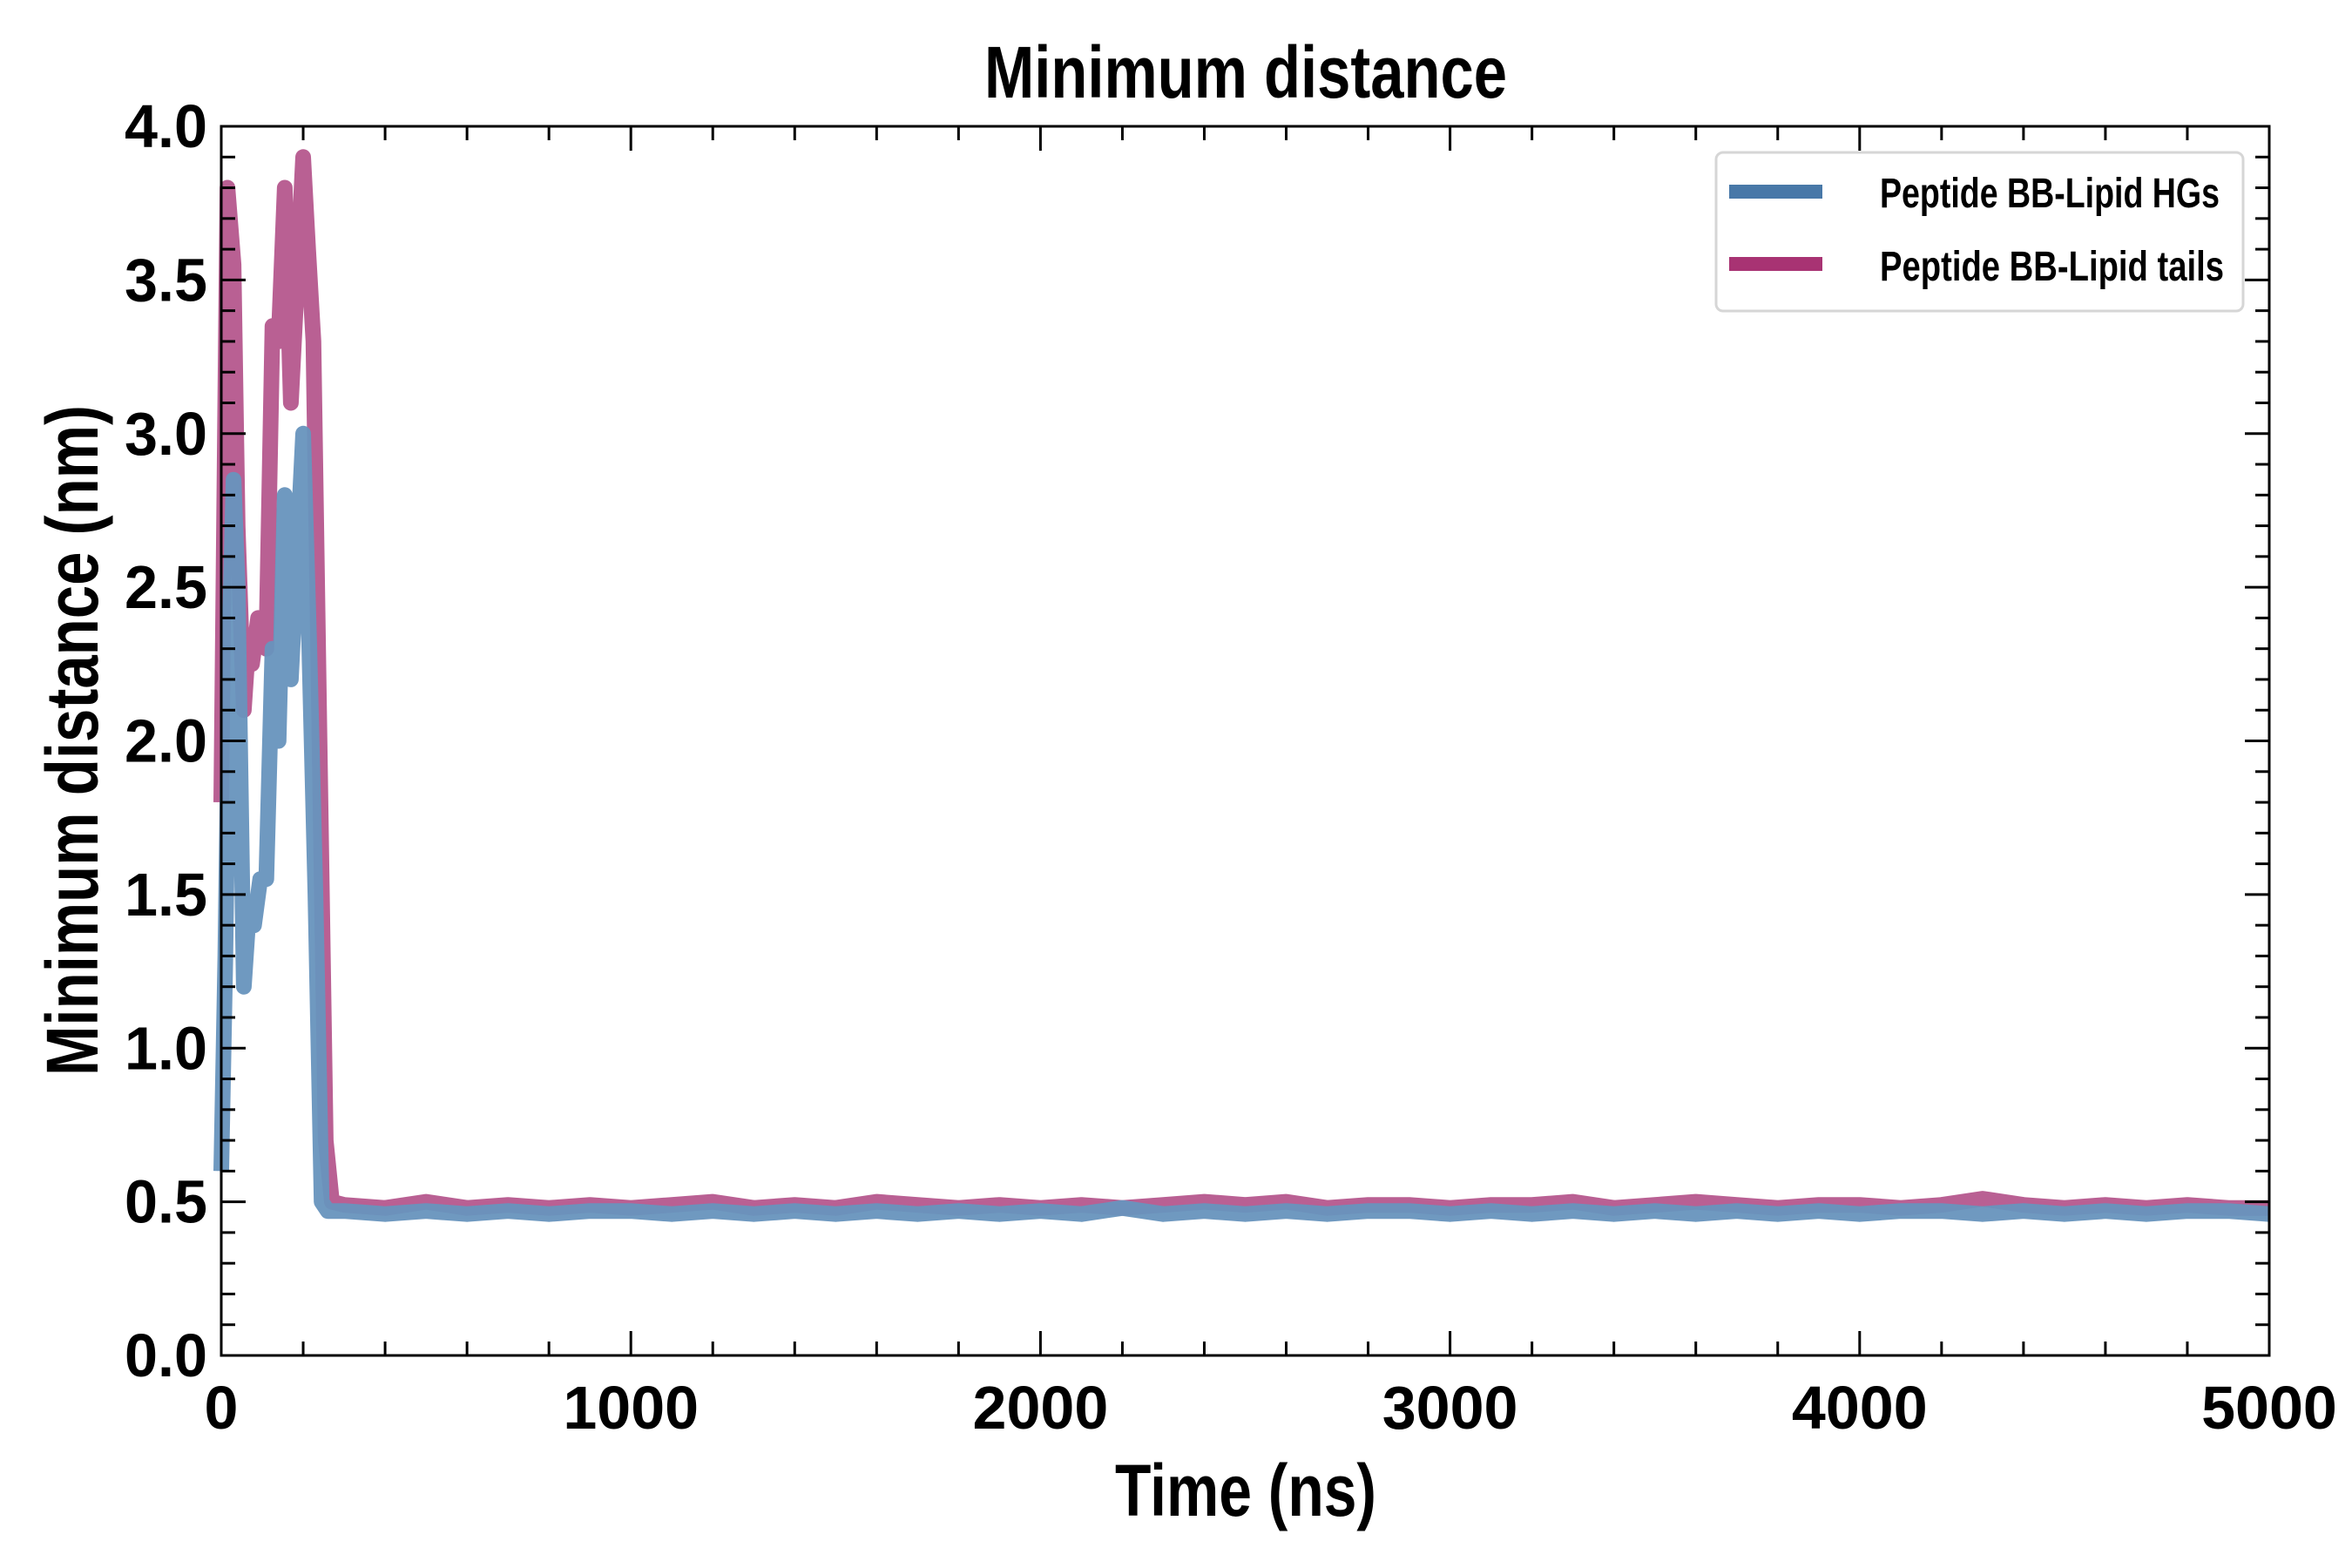 This screenshot has height=1568, width=2352. What do you see at coordinates (166, 587) in the screenshot?
I see `y-tick-label: 2.5` at bounding box center [166, 587].